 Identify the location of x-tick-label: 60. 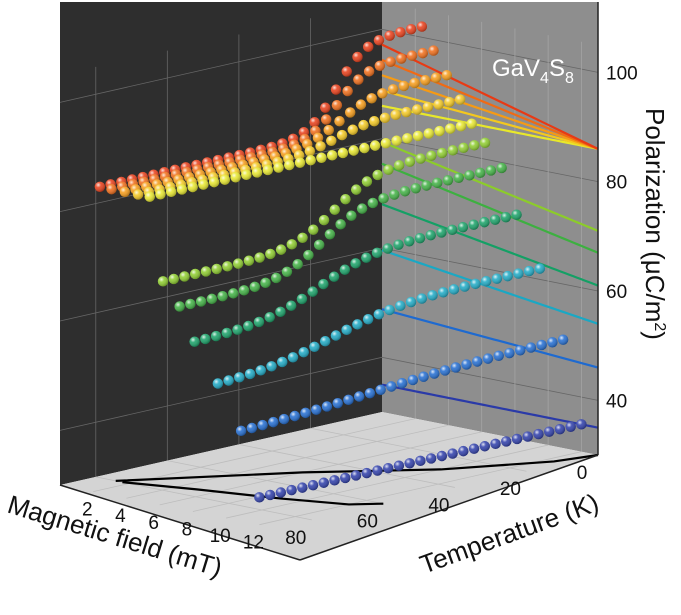
(367, 522).